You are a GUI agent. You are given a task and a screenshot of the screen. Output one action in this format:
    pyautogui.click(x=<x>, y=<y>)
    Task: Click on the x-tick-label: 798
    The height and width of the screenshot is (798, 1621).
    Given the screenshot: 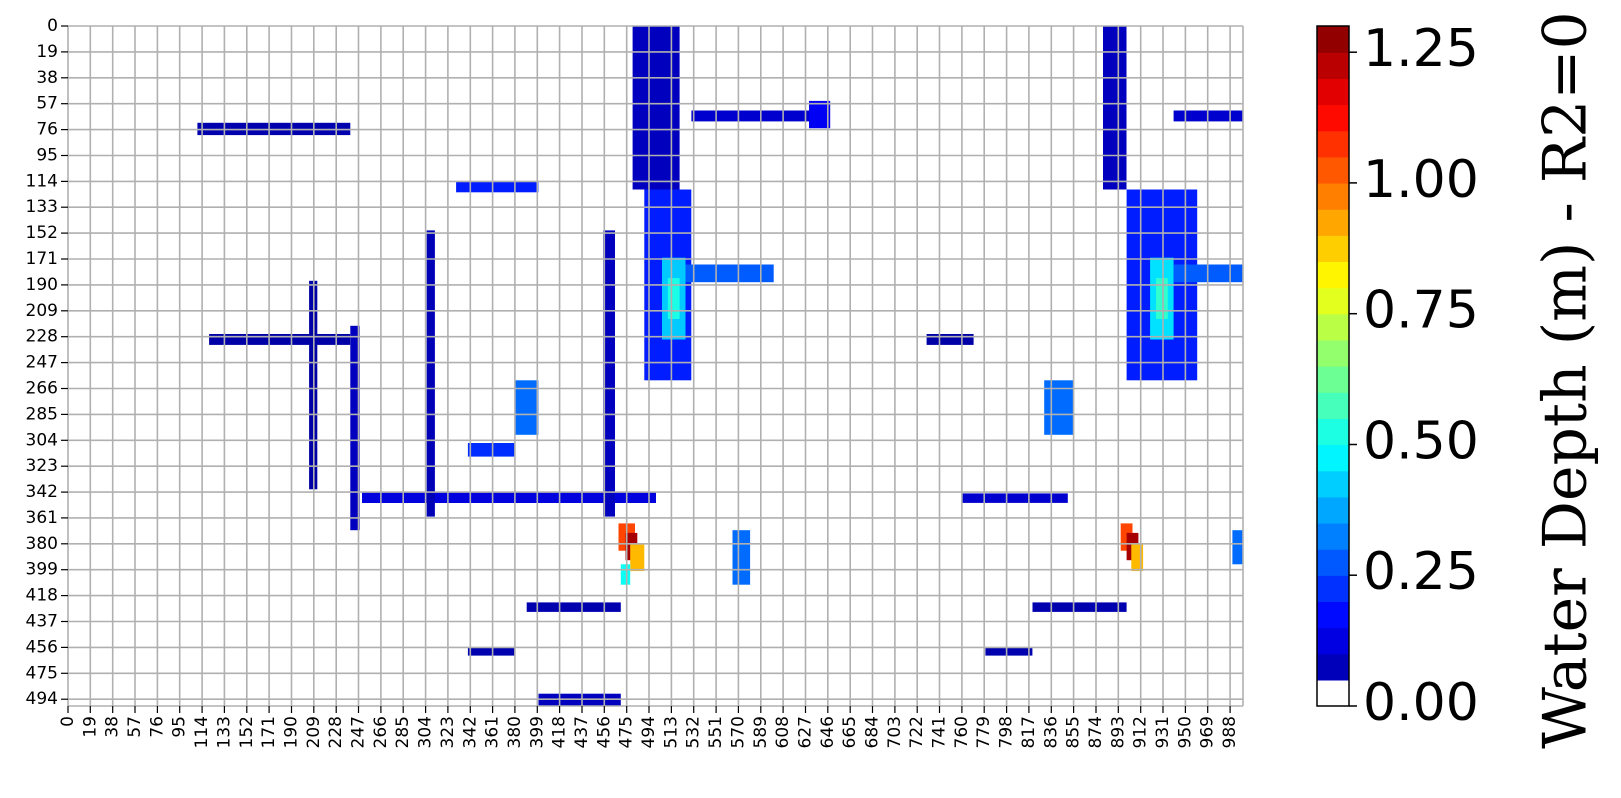 What is the action you would take?
    pyautogui.click(x=1007, y=732)
    